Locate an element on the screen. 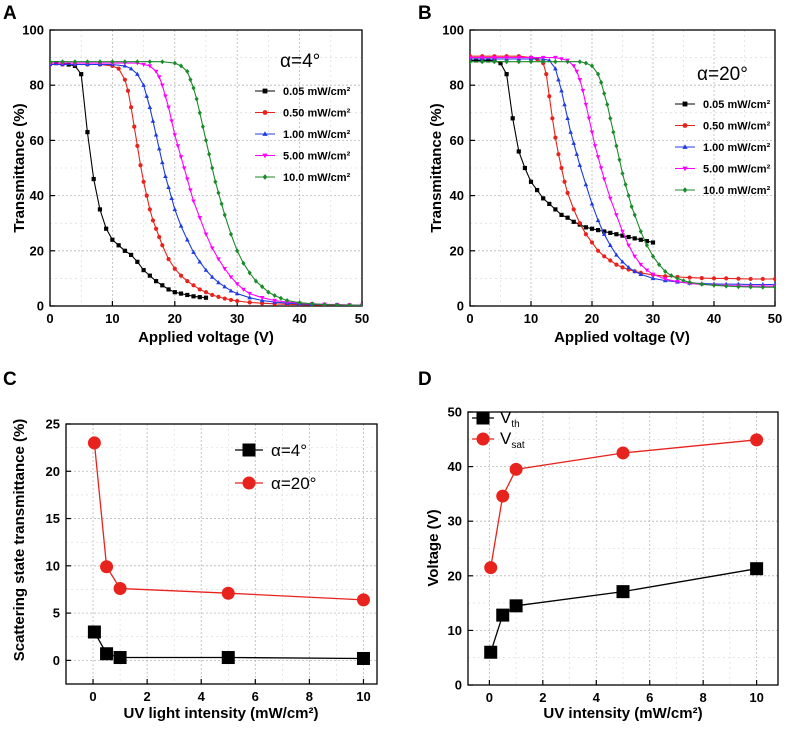  axes-frame is located at coordinates (622, 168).